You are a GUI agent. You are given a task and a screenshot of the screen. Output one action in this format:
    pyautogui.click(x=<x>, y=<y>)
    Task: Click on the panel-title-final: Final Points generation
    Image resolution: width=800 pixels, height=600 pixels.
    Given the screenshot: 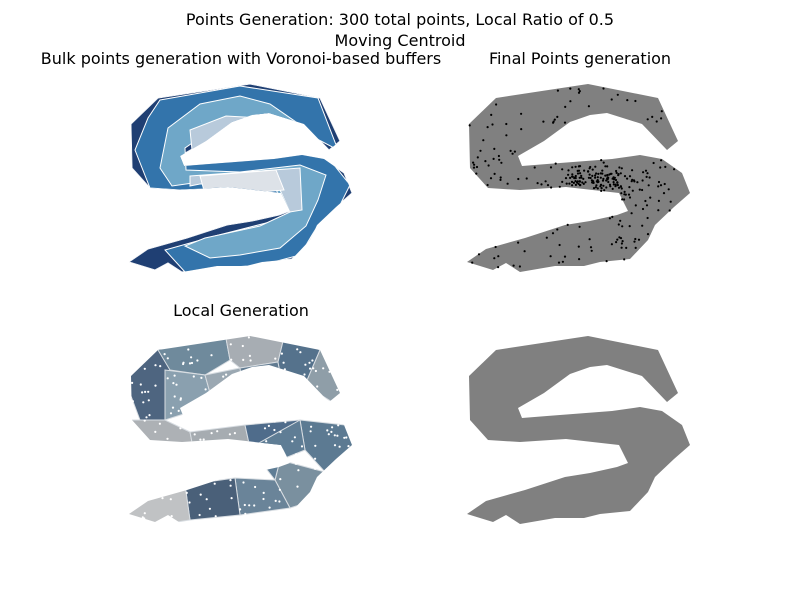 What is the action you would take?
    pyautogui.click(x=580, y=58)
    